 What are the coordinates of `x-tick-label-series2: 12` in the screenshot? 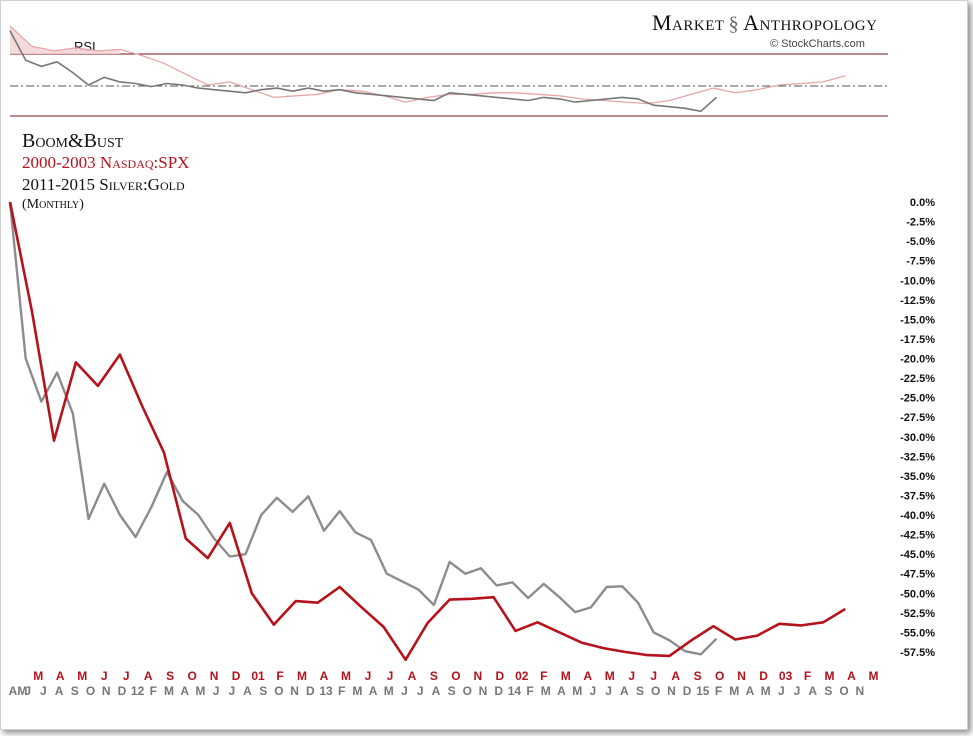 It's located at (138, 691).